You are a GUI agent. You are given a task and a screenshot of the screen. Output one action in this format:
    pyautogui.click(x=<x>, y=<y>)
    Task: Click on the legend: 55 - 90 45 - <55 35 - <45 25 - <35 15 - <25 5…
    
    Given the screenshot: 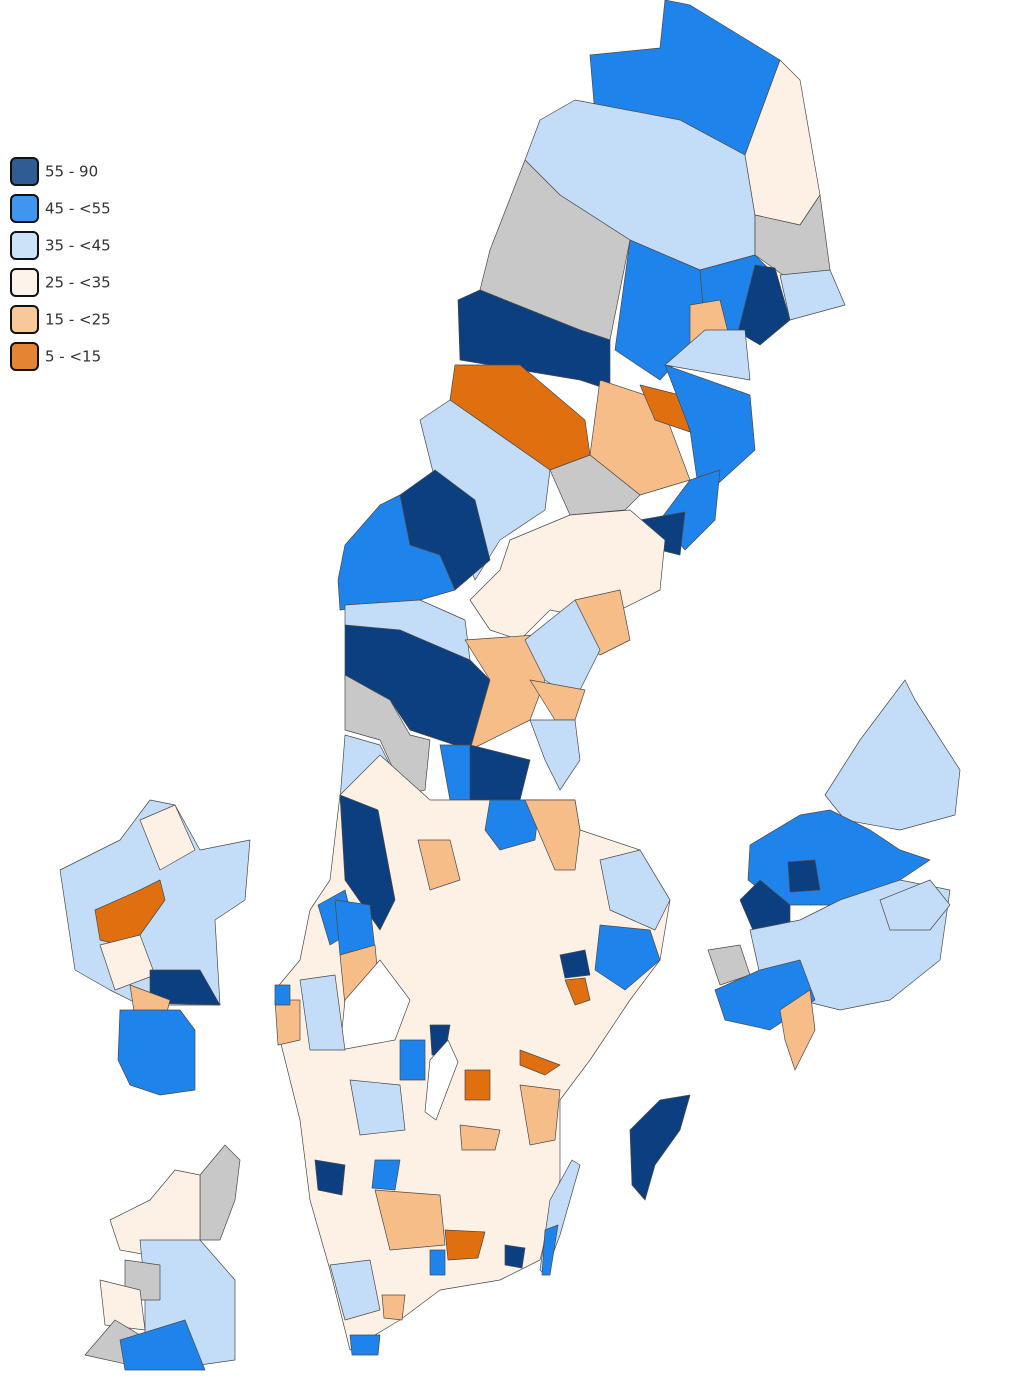 What is the action you would take?
    pyautogui.click(x=60, y=264)
    